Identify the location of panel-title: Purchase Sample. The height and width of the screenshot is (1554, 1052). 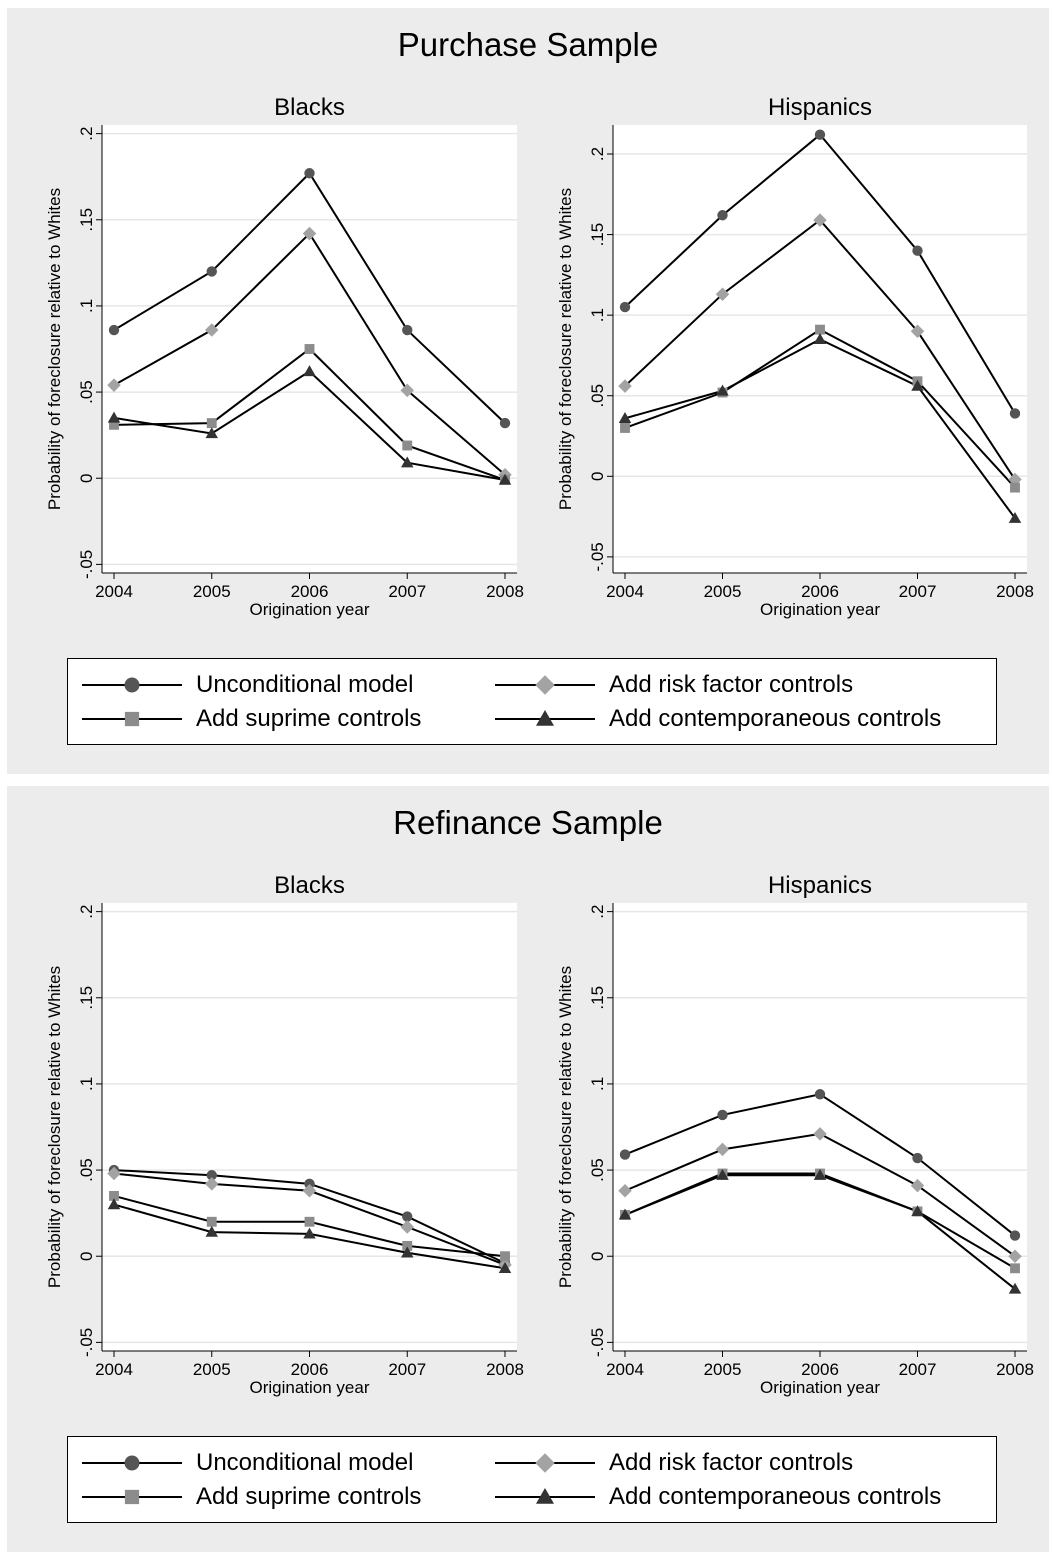
(528, 44).